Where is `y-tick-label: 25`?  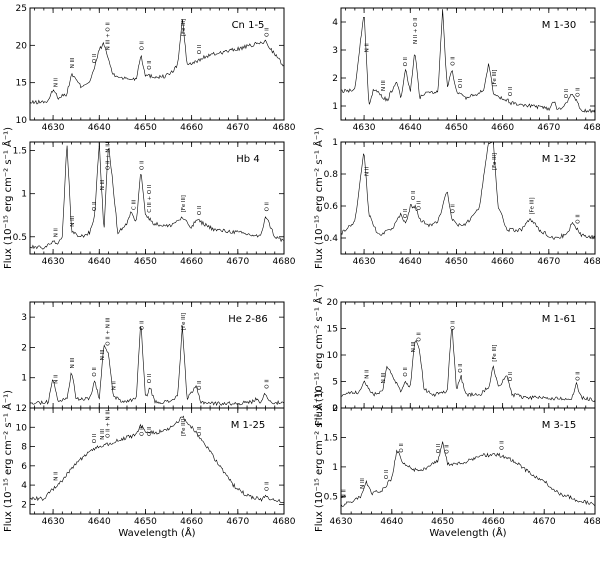 y-tick-label: 25 is located at coordinates (21, 9).